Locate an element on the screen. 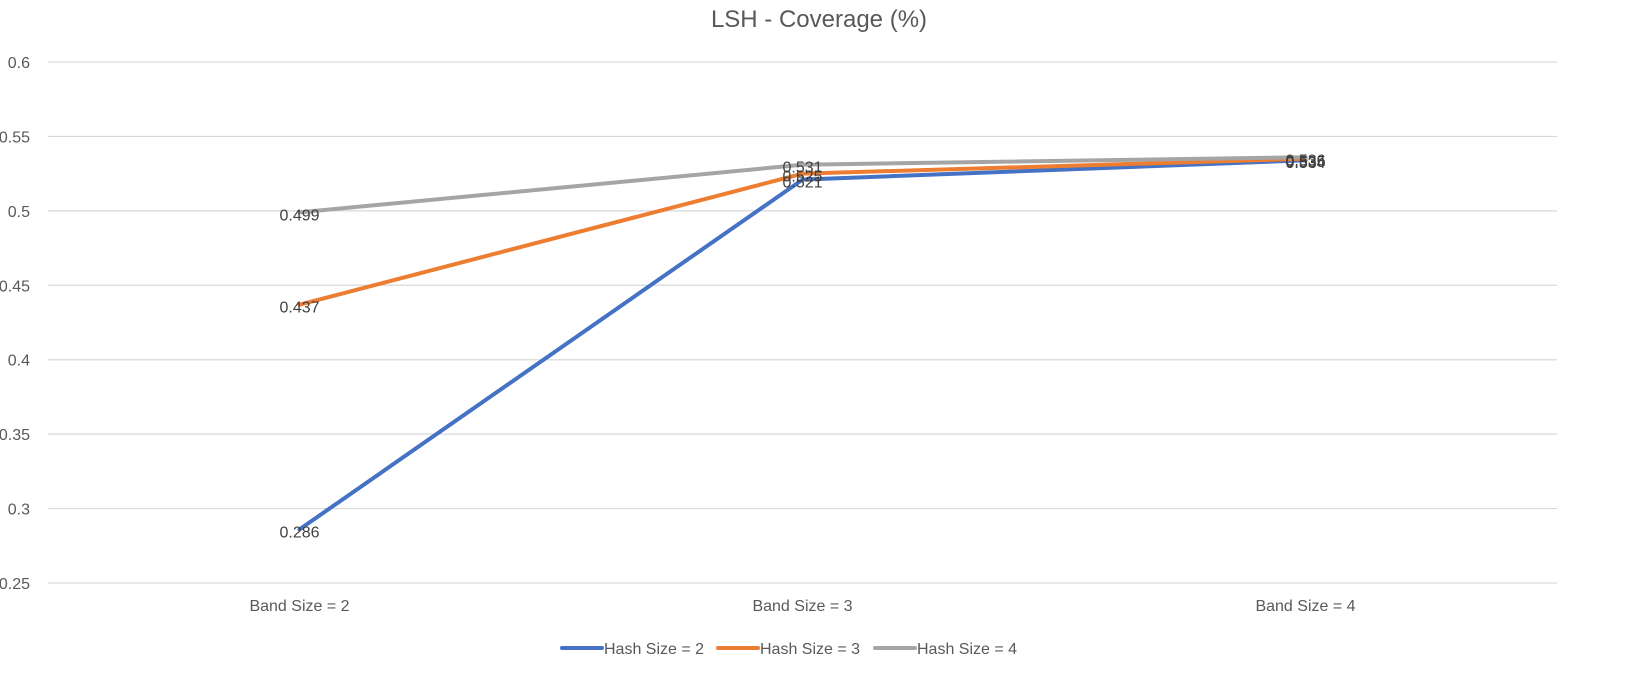  data-label: 0.521 is located at coordinates (802, 183).